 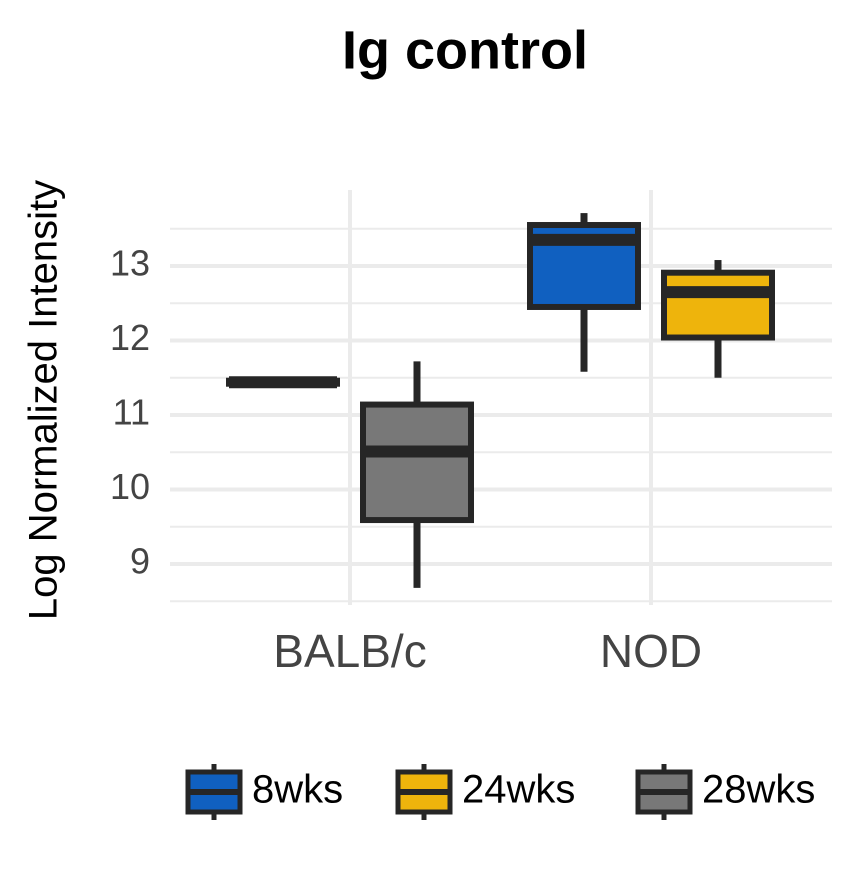 What do you see at coordinates (130, 263) in the screenshot?
I see `y-tick-label: 13` at bounding box center [130, 263].